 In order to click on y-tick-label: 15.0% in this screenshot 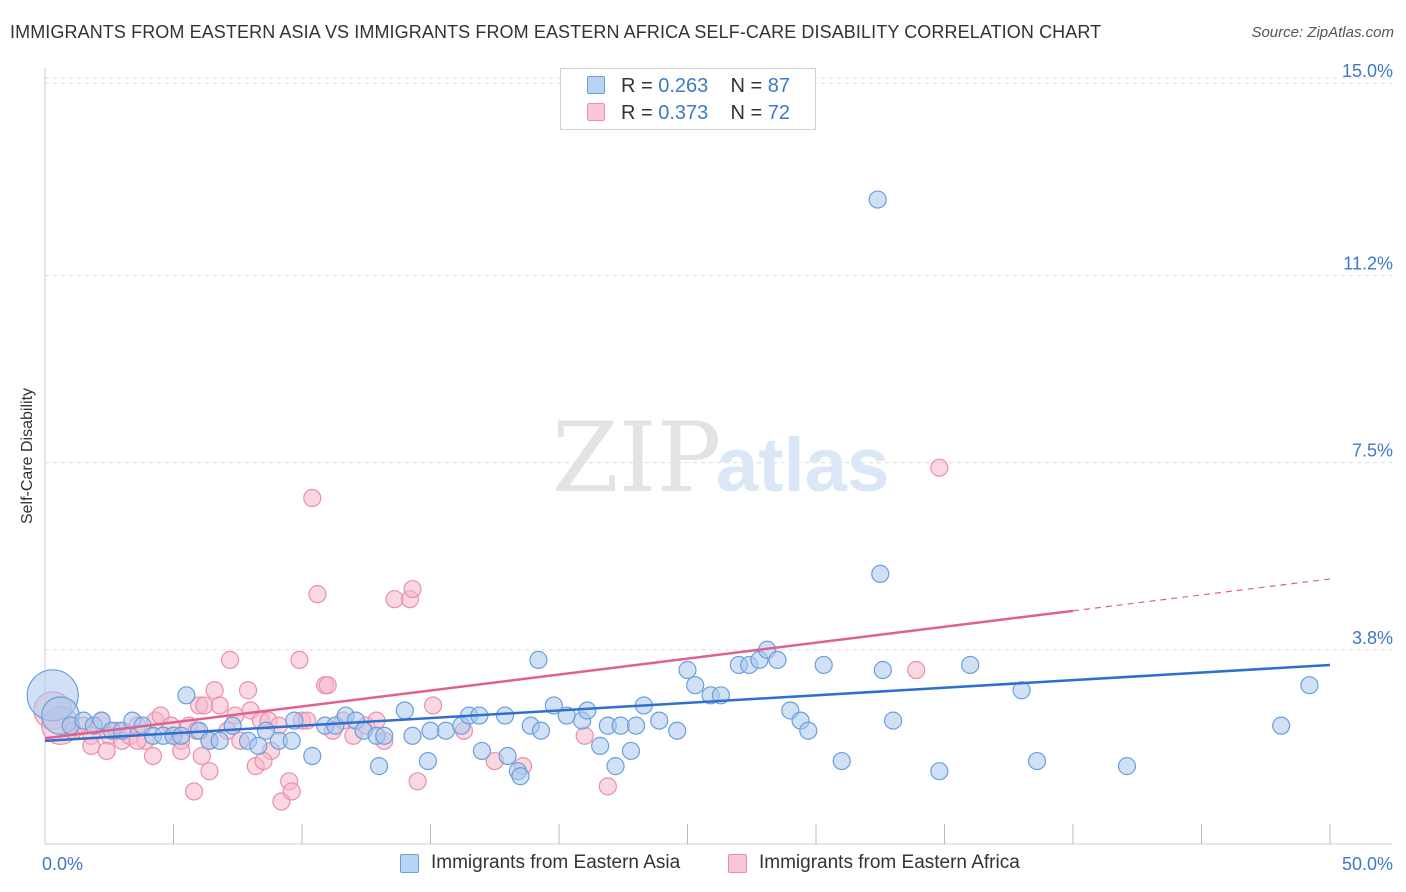, I will do `click(1367, 71)`.